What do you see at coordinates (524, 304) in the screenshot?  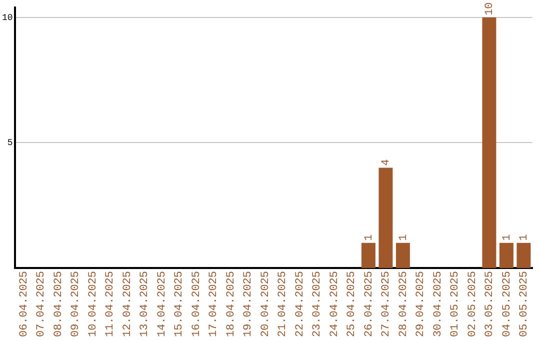 I see `x-tick-label: 05.05.2025` at bounding box center [524, 304].